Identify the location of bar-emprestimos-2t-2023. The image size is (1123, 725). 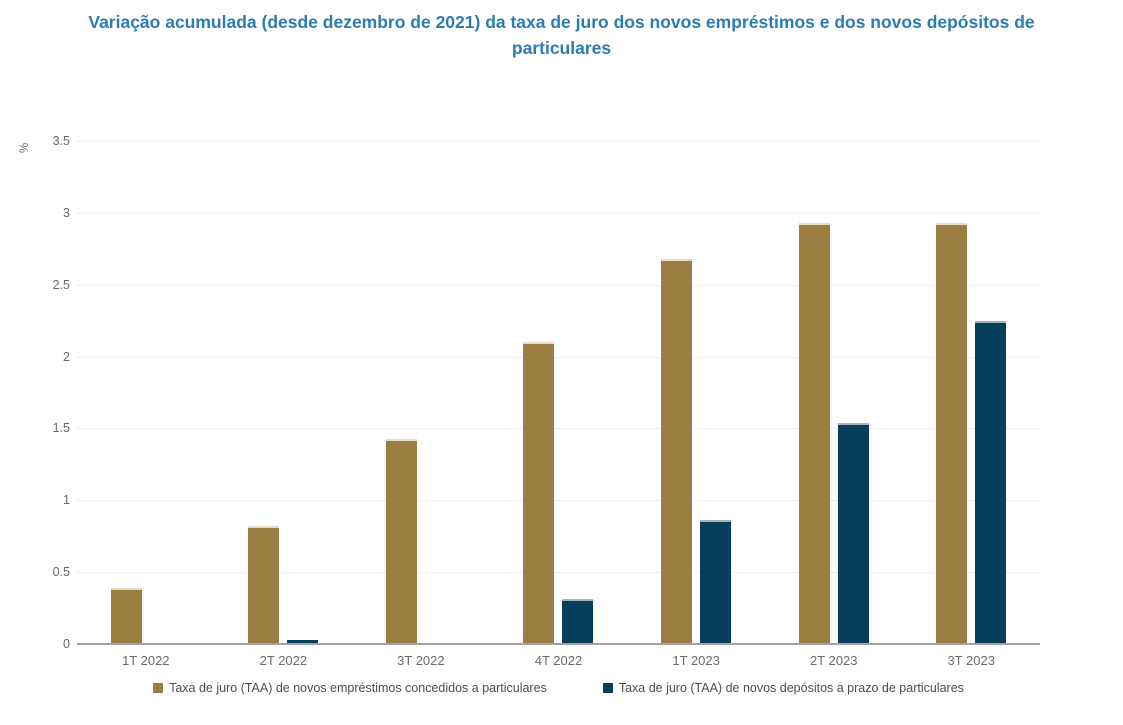
(814, 433).